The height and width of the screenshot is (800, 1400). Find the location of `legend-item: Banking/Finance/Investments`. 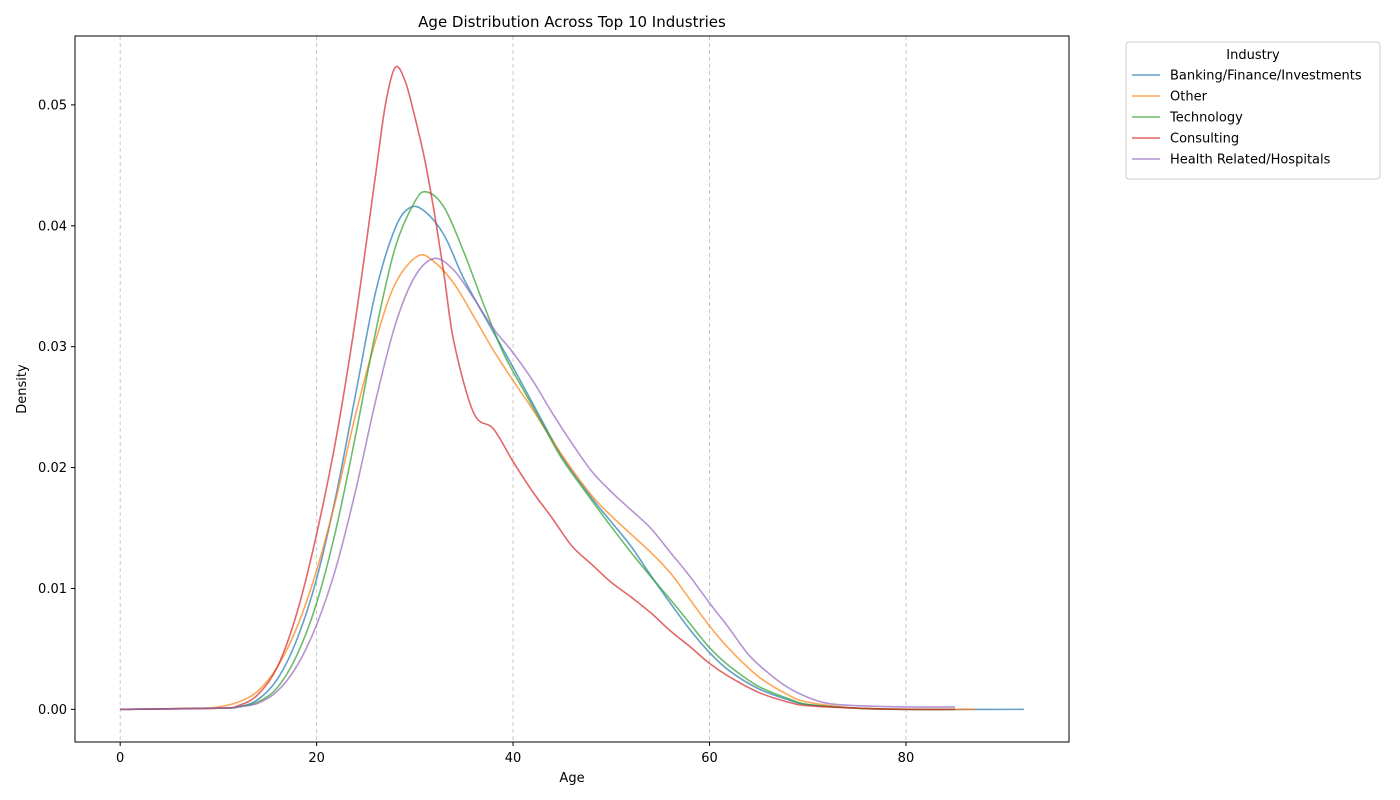

legend-item: Banking/Finance/Investments is located at coordinates (1247, 76).